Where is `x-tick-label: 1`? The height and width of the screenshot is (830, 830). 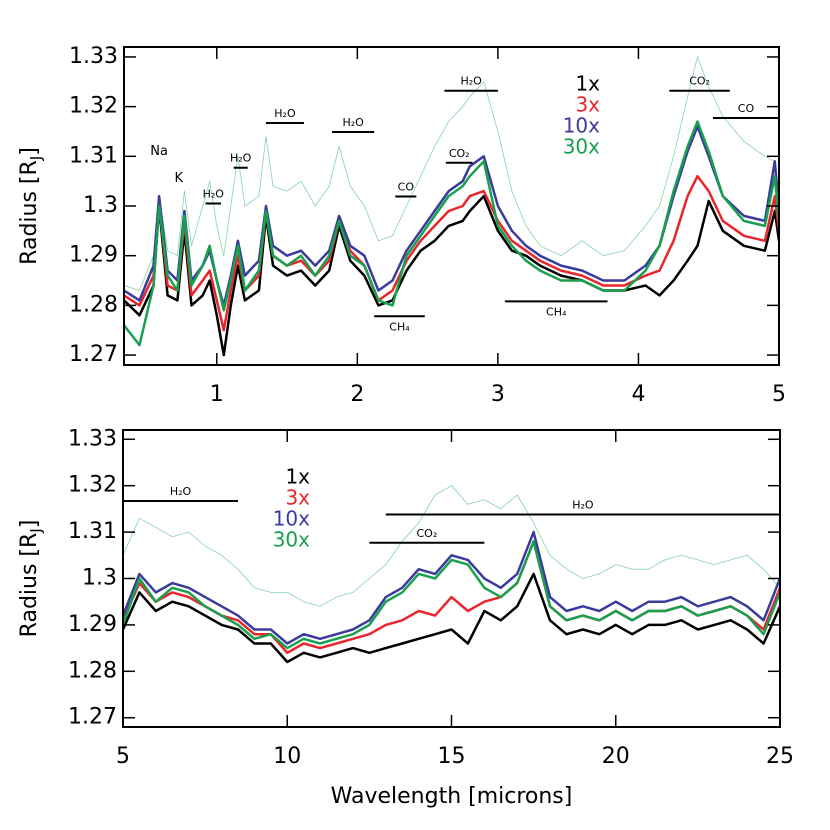
x-tick-label: 1 is located at coordinates (217, 394).